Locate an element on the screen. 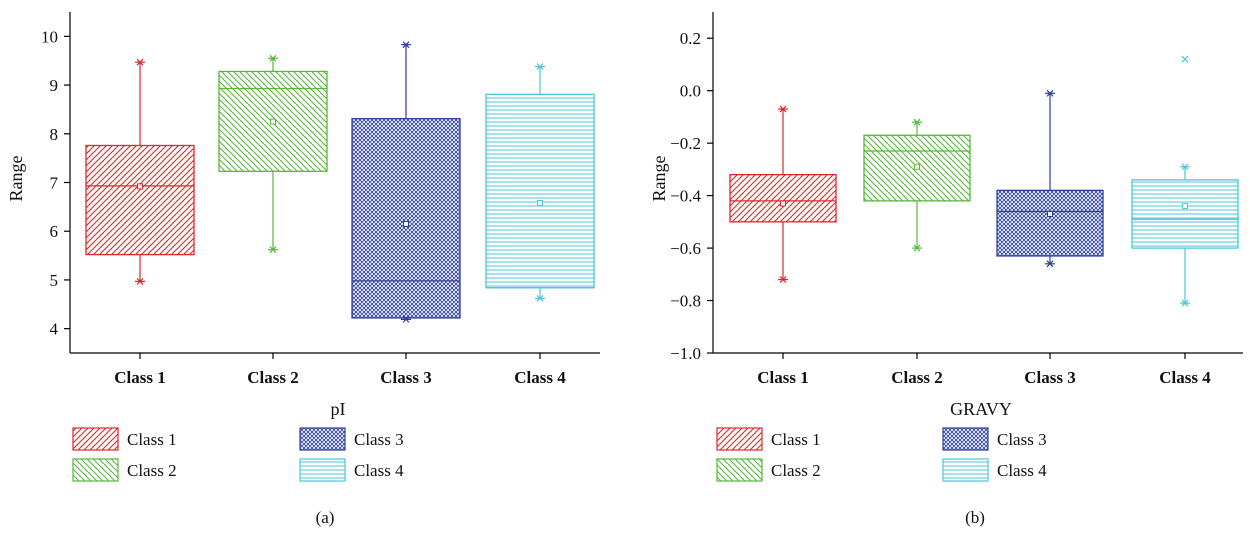 The image size is (1250, 533). y-tick-label: 8 is located at coordinates (54, 134).